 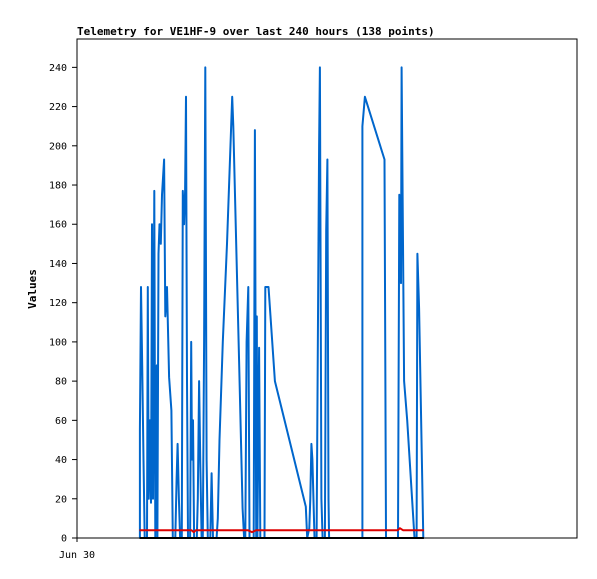 I want to click on y-tick-label: 240, so click(x=58, y=68).